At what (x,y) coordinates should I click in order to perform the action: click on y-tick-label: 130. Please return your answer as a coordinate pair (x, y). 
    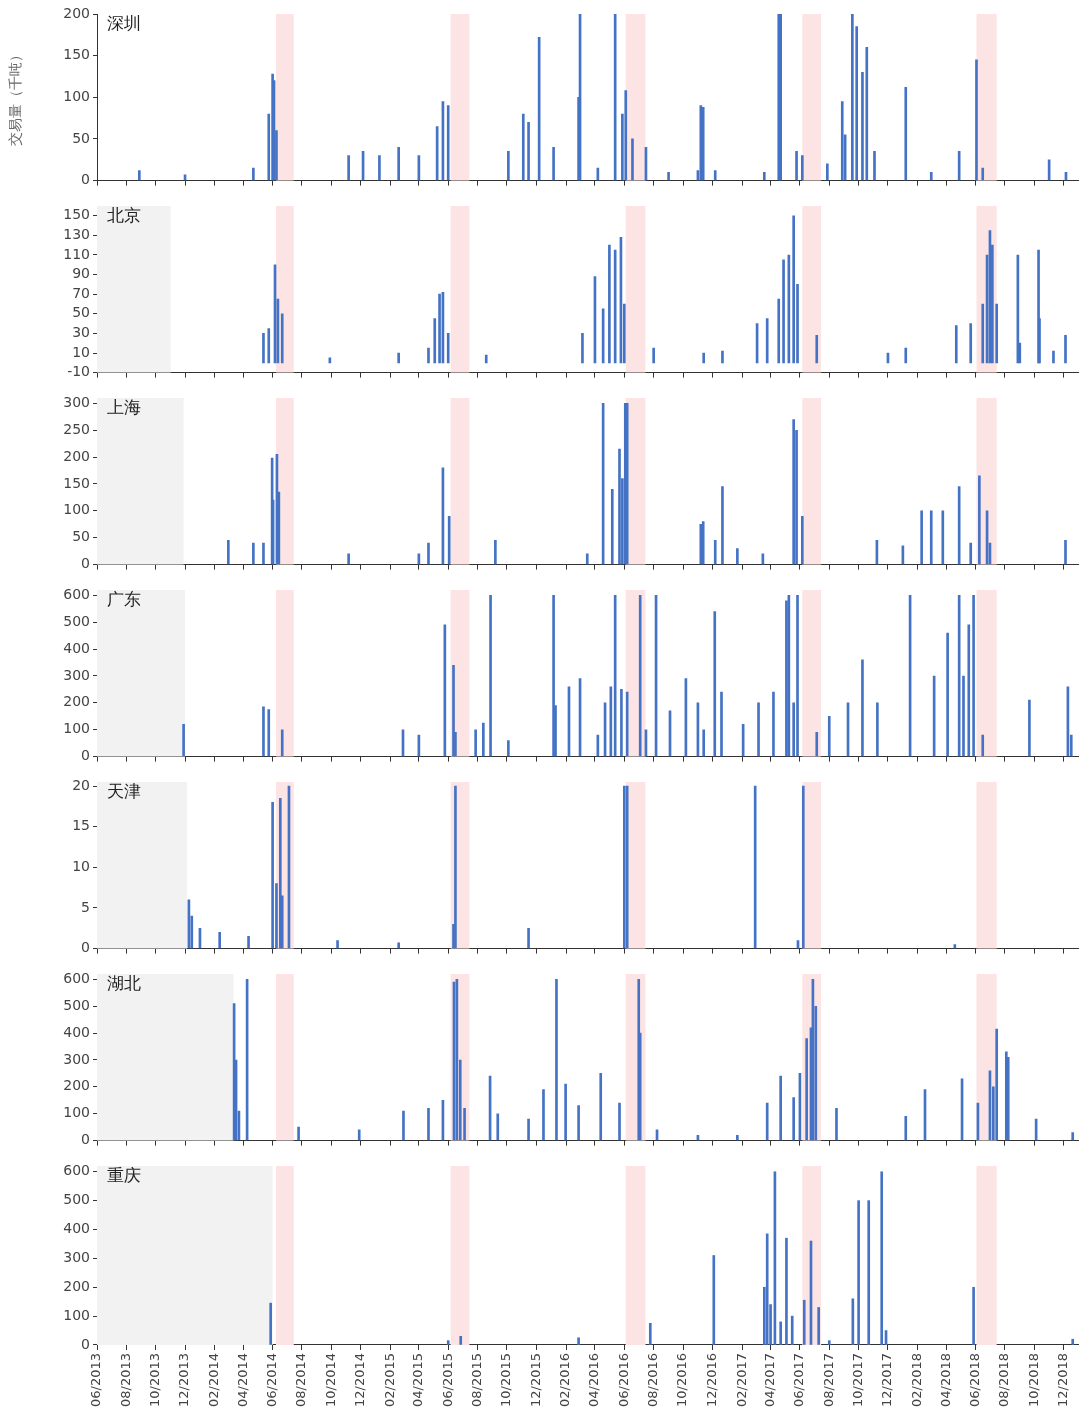
    Looking at the image, I should click on (76, 234).